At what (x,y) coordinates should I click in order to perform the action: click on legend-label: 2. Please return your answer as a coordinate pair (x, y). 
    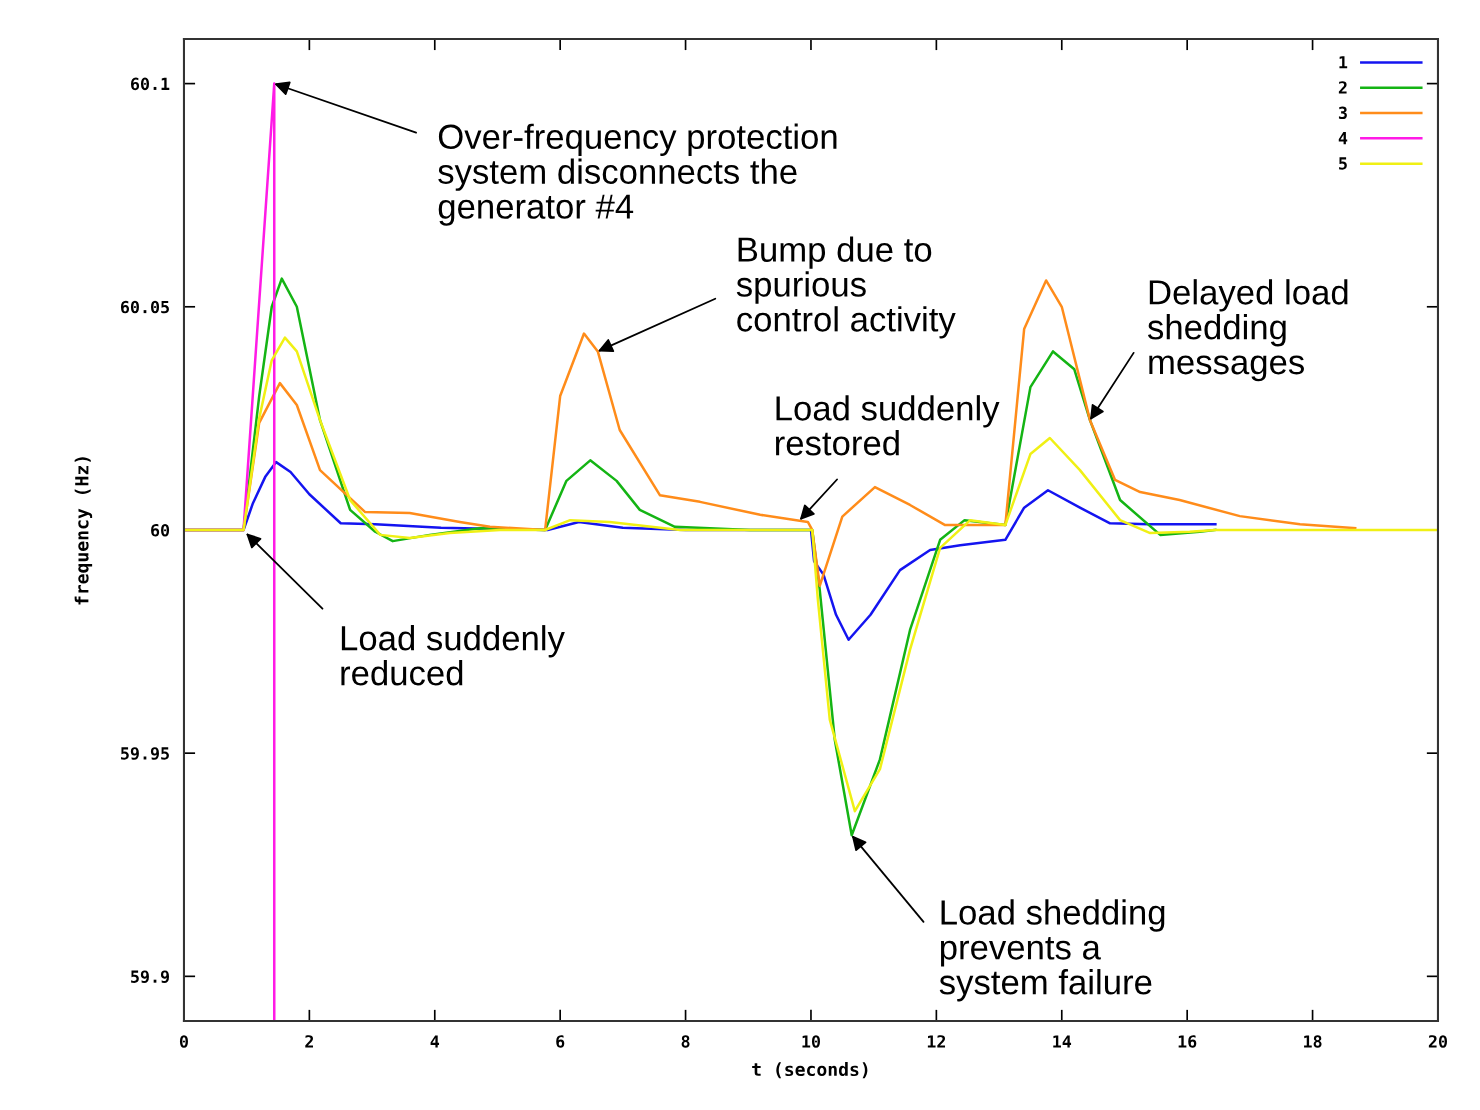
    Looking at the image, I should click on (1342, 87).